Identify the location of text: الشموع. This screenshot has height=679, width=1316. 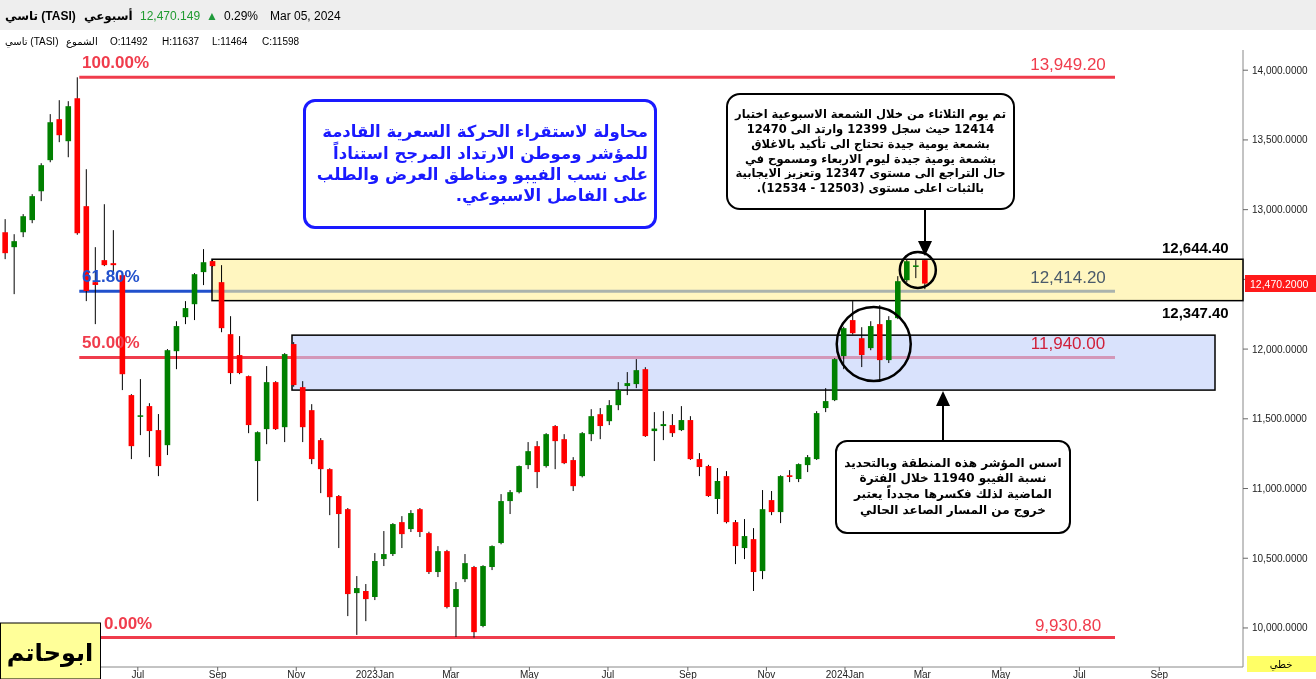
(82, 42).